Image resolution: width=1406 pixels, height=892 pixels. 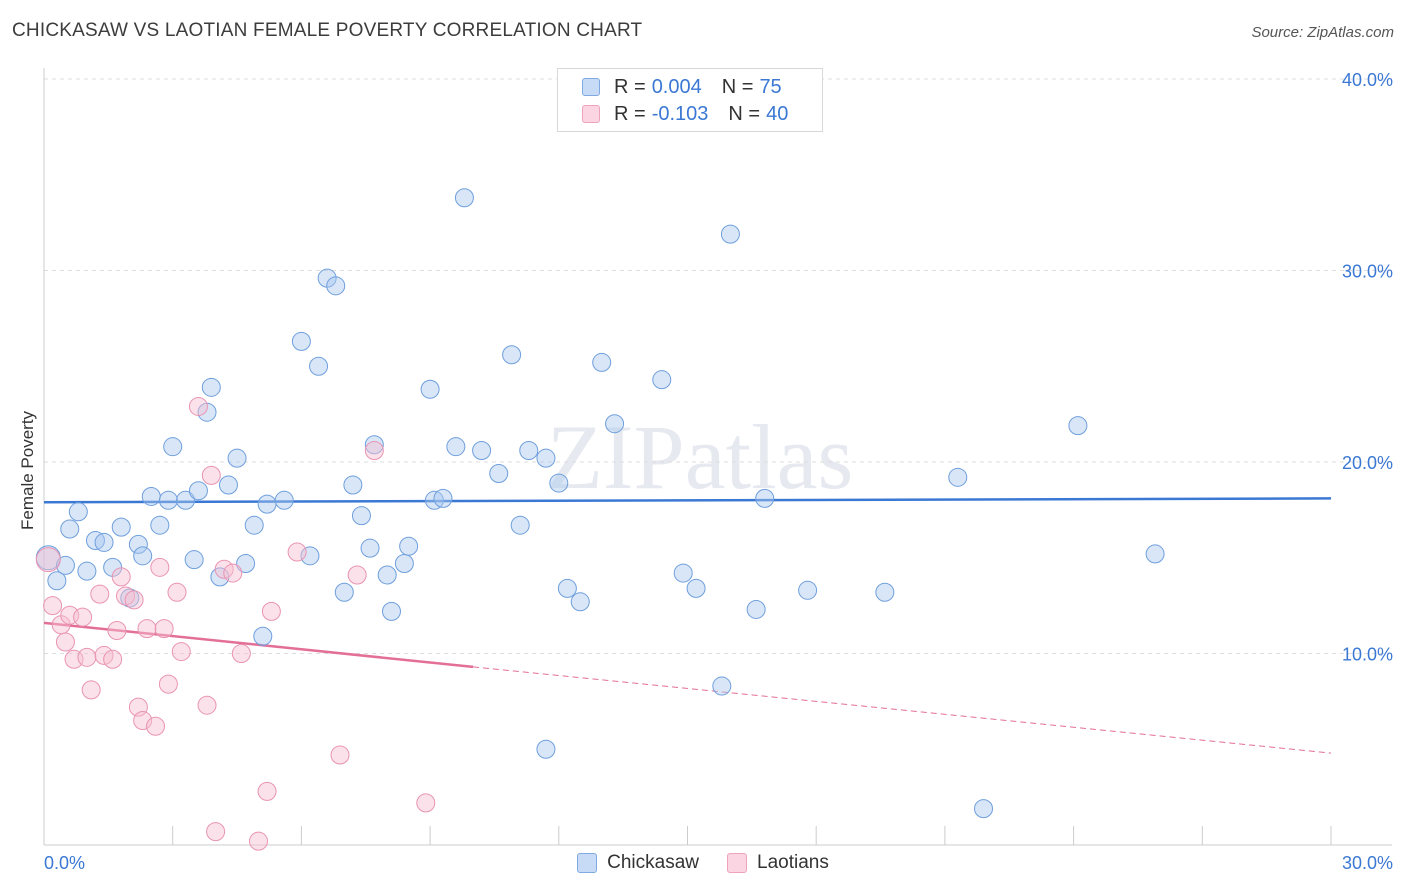 I want to click on y-axis-label: Female Poverty, so click(x=27, y=470).